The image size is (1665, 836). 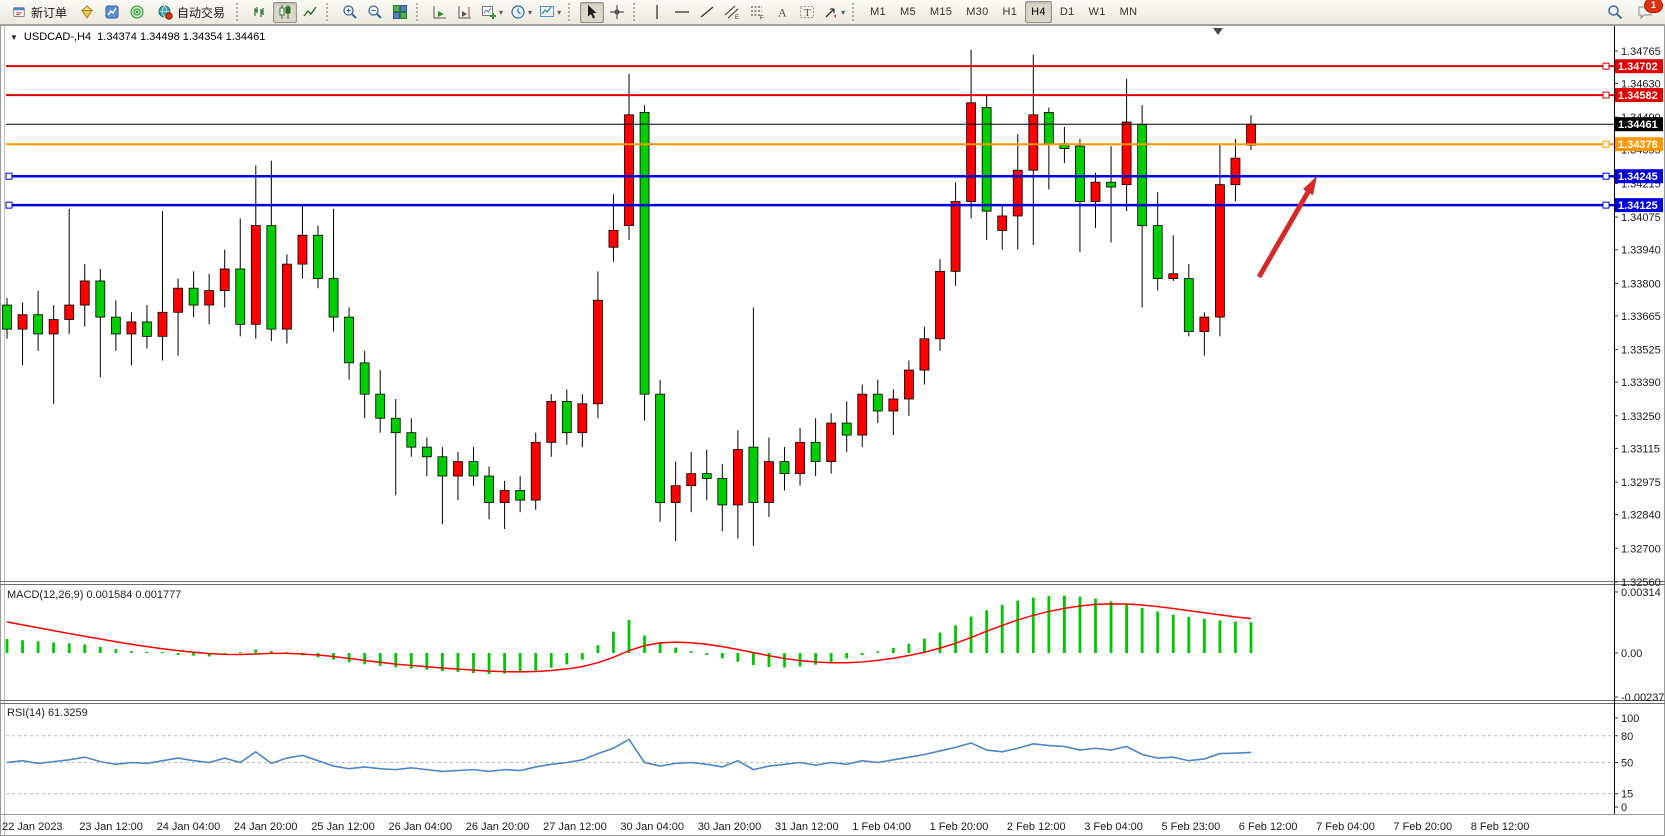 What do you see at coordinates (571, 12) in the screenshot?
I see `toolbar-separator` at bounding box center [571, 12].